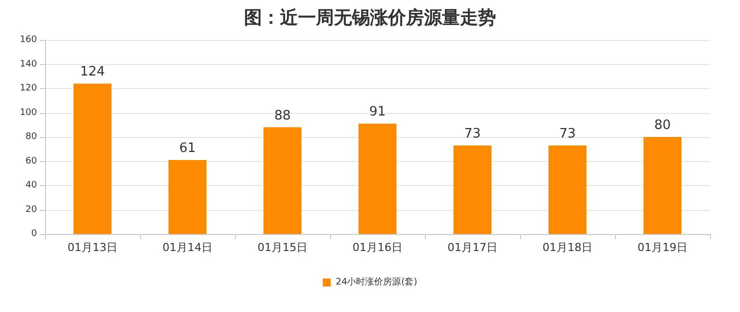 This screenshot has width=740, height=312. I want to click on y-tick-label: 140, so click(29, 64).